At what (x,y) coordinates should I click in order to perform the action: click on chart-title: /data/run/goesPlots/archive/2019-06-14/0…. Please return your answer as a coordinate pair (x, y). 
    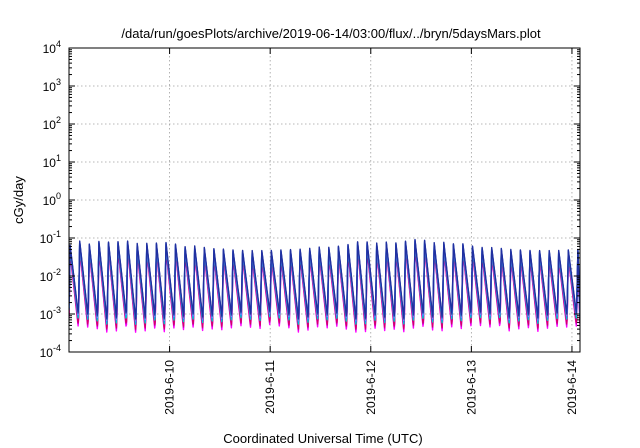
    Looking at the image, I should click on (331, 33).